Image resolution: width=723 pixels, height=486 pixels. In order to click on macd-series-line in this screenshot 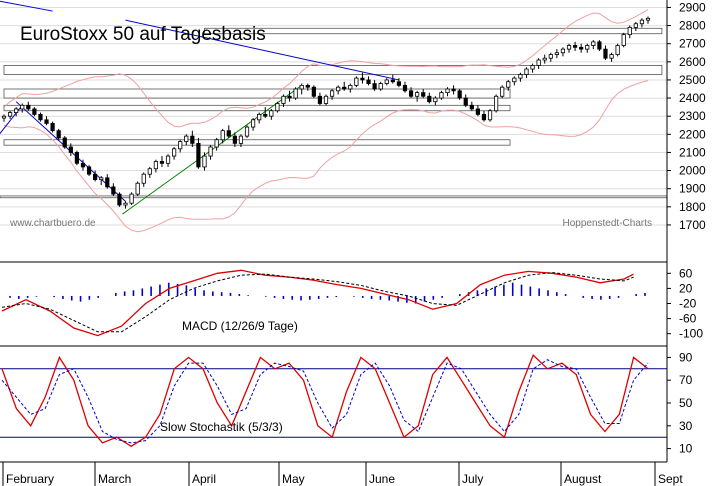, I will do `click(317, 303)`.